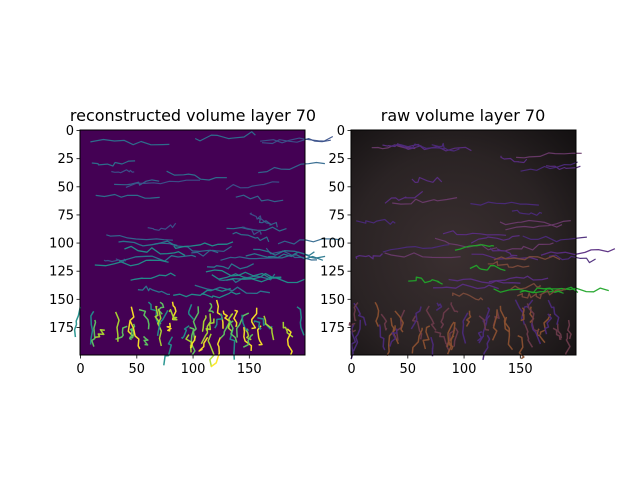 This screenshot has width=640, height=480. Describe the element at coordinates (193, 115) in the screenshot. I see `title-reconstructed: reconstructed volume layer 70` at that location.